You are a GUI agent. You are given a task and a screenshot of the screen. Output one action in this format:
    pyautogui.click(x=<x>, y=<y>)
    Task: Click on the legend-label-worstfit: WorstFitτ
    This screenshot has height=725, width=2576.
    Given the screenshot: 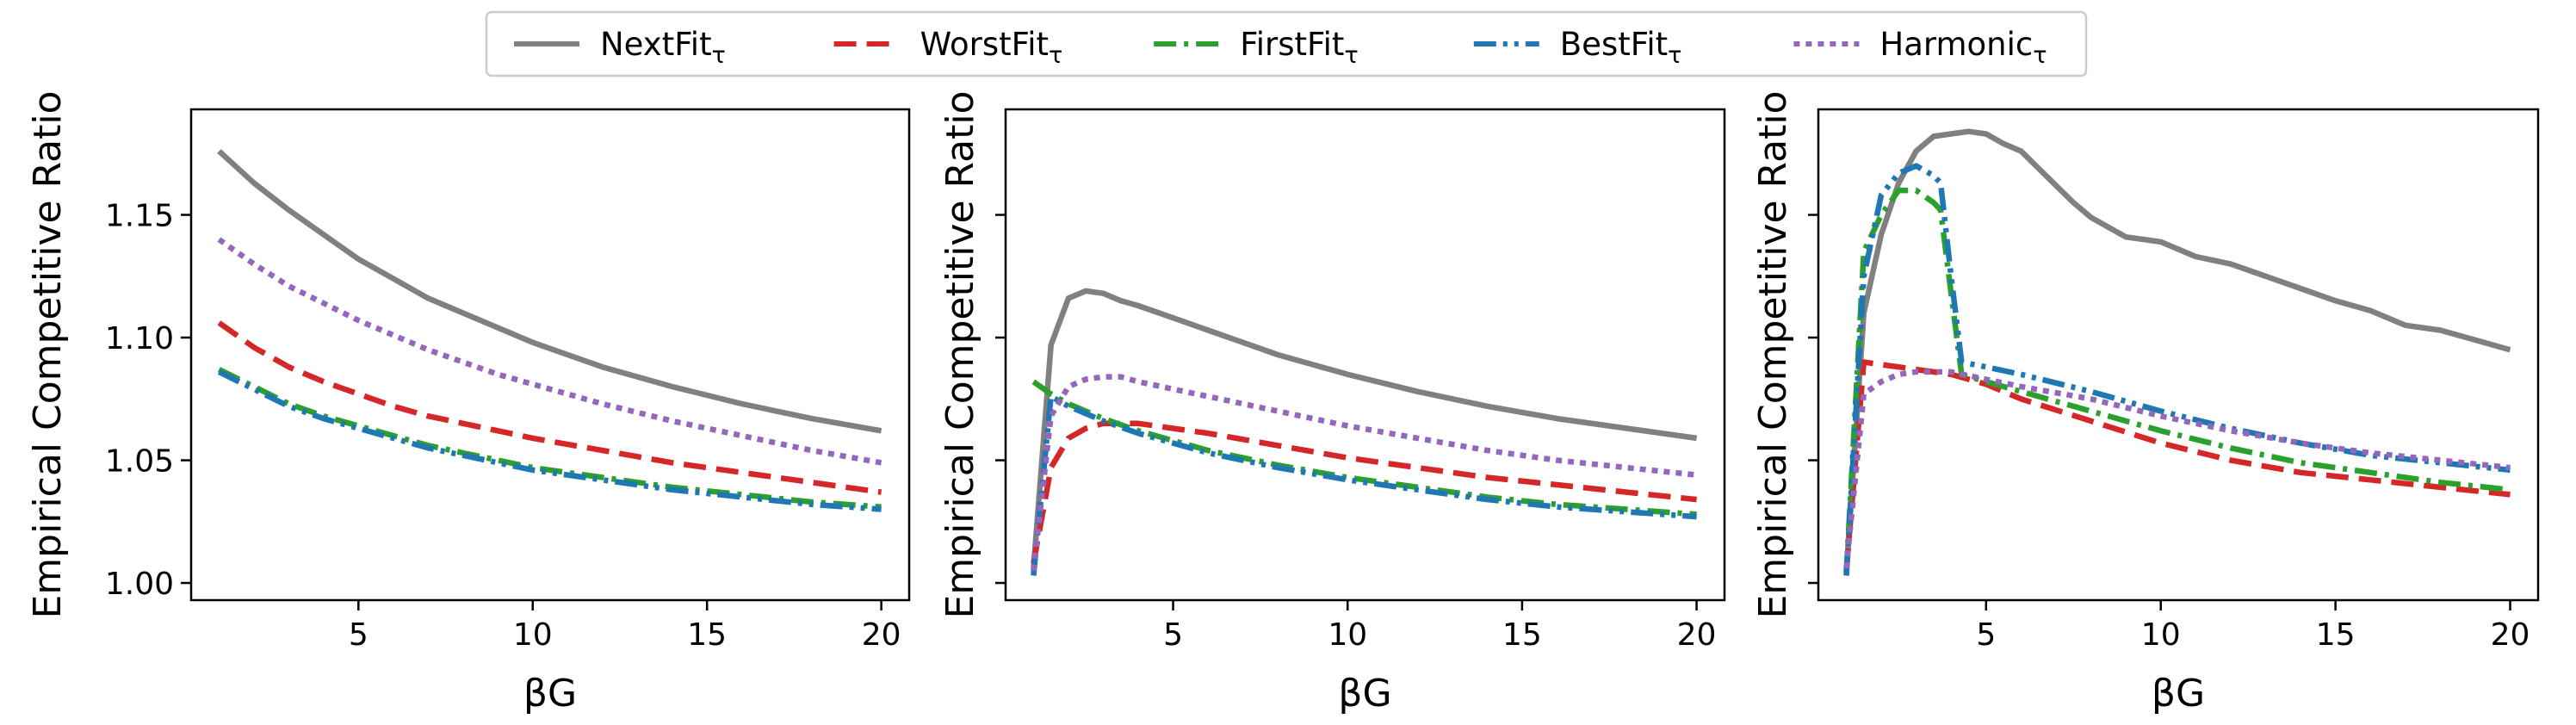 What is the action you would take?
    pyautogui.click(x=992, y=47)
    